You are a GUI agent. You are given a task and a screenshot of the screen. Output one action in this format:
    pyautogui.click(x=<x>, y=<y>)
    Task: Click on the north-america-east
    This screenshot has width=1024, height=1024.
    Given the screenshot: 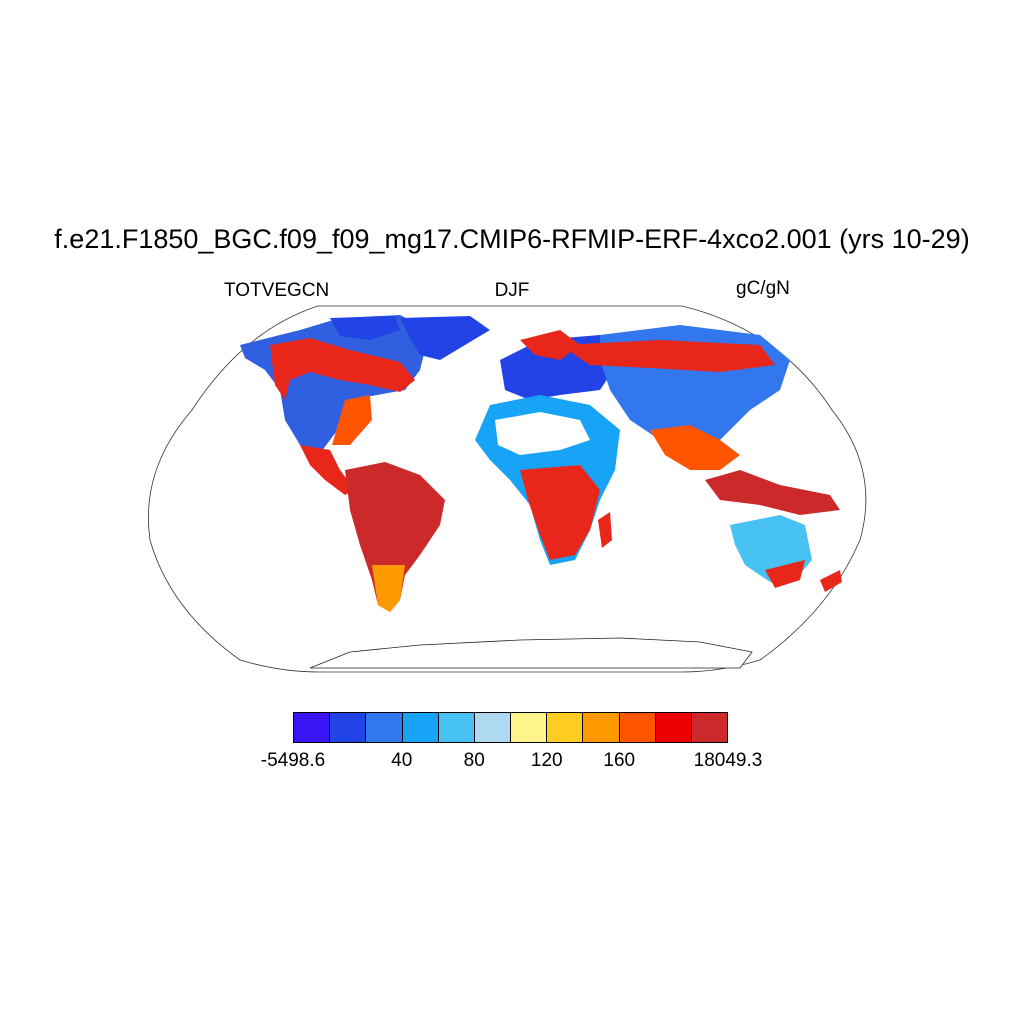 What is the action you would take?
    pyautogui.click(x=352, y=420)
    